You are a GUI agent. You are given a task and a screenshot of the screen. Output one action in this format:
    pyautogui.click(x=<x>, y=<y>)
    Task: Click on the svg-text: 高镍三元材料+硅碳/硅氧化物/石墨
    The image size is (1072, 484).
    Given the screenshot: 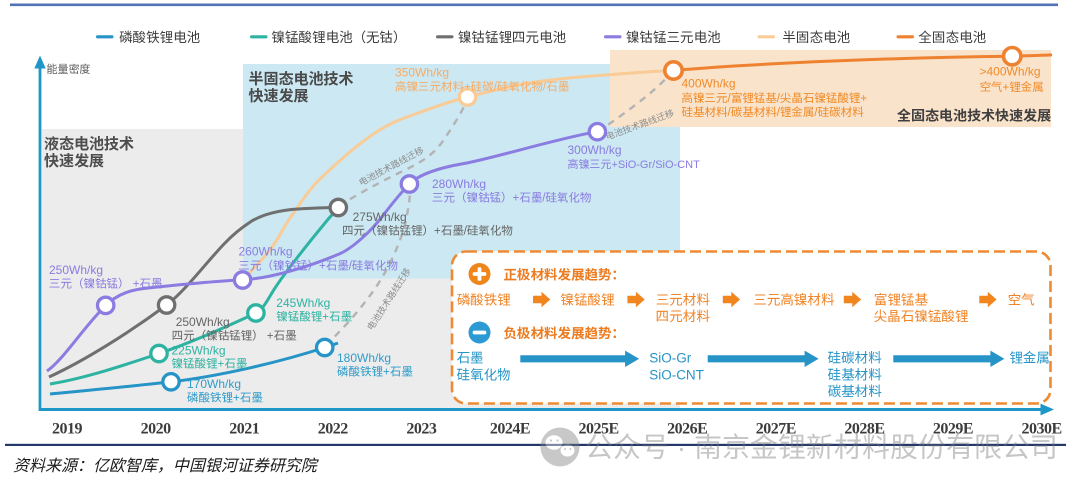 What is the action you would take?
    pyautogui.click(x=482, y=87)
    